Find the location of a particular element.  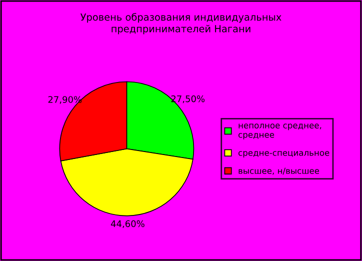

data-label: 27,90% is located at coordinates (65, 100).